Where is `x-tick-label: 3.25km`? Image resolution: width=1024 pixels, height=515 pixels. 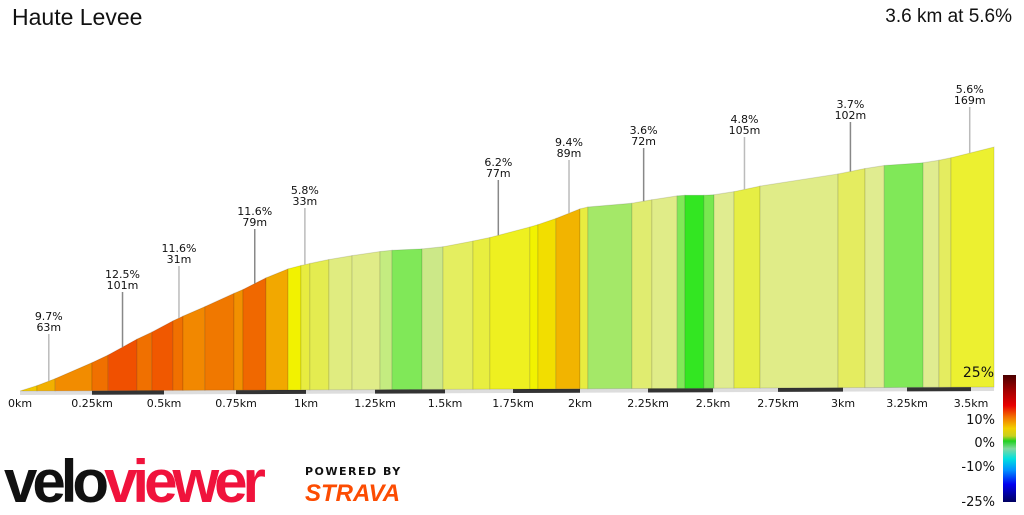
x-tick-label: 3.25km is located at coordinates (907, 403).